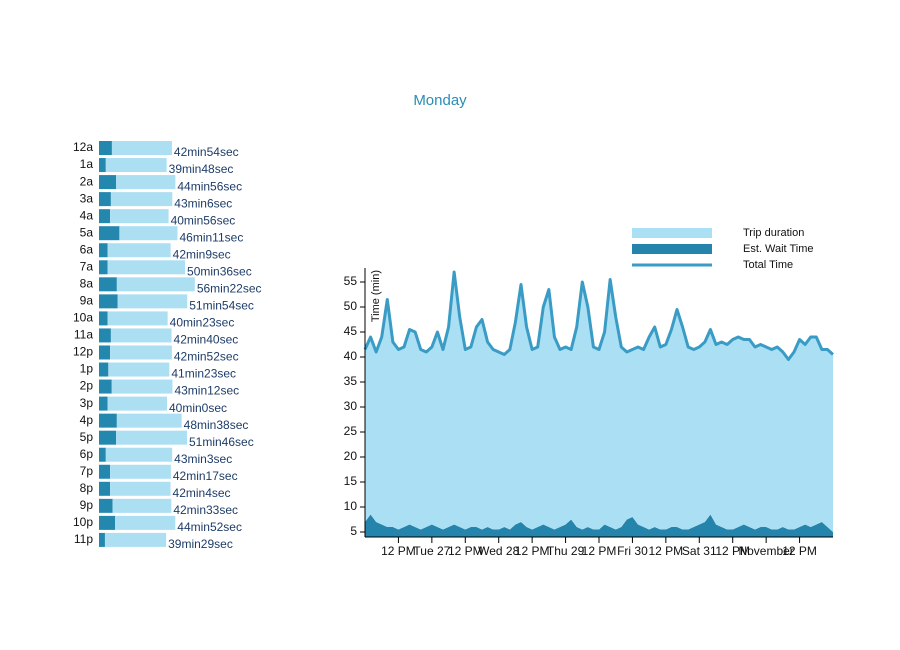 The image size is (900, 650). I want to click on total-label: 43min12sec, so click(206, 391).